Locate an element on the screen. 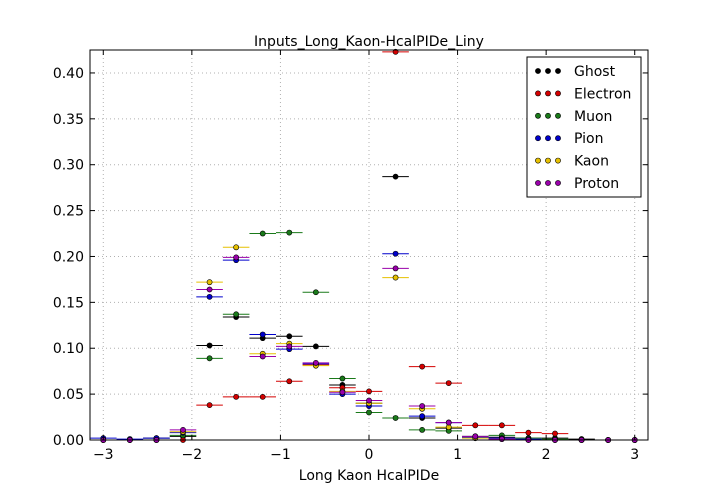 Image resolution: width=720 pixels, height=504 pixels. legend: Ghost Electron Muon Pion Kaon Proton is located at coordinates (584, 127).